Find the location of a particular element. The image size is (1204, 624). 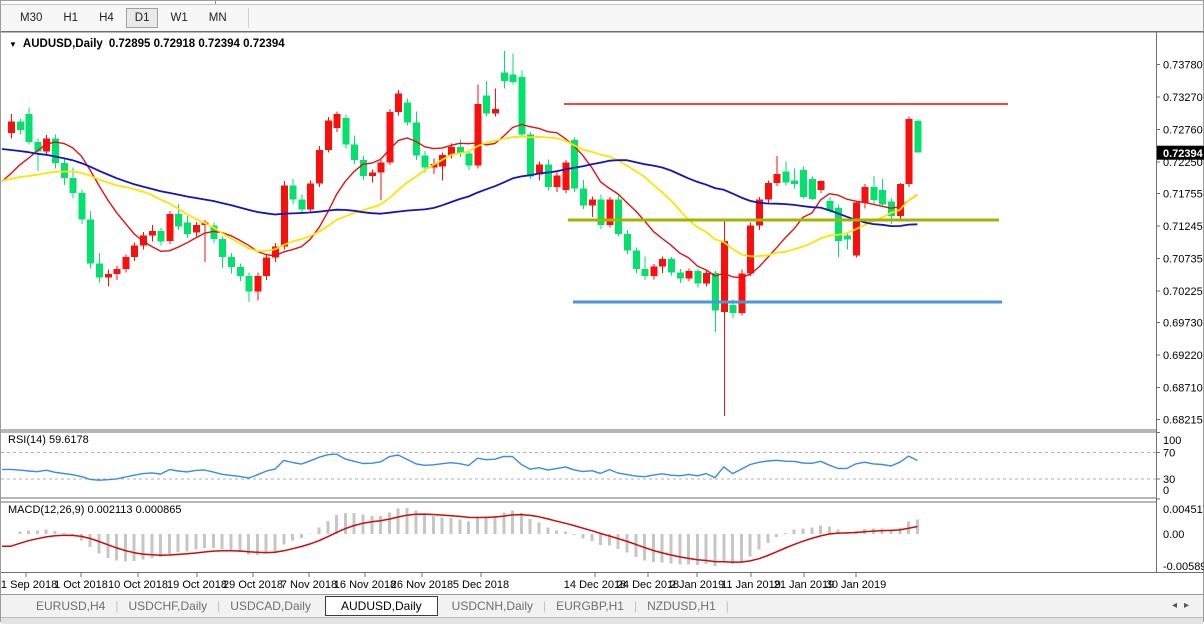

price-tick-label: 0.68215 is located at coordinates (1183, 420).